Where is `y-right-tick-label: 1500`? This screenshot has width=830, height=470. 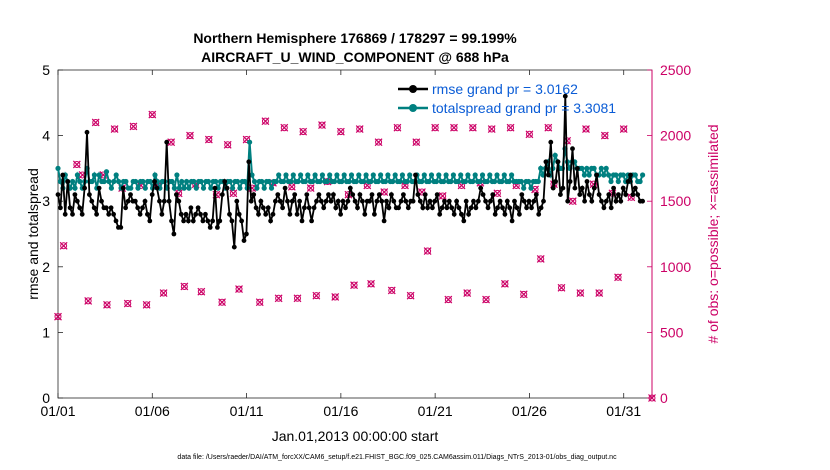 y-right-tick-label: 1500 is located at coordinates (675, 201).